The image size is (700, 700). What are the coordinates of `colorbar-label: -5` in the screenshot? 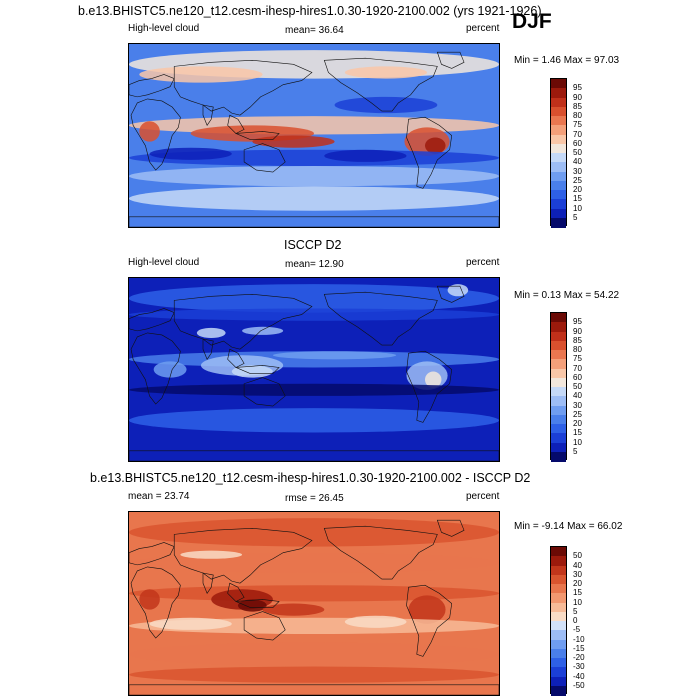 It's located at (577, 630).